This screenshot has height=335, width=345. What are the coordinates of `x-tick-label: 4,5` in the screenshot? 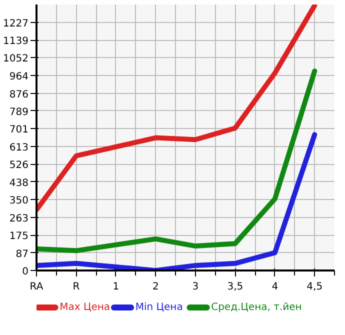 It's located at (314, 287).